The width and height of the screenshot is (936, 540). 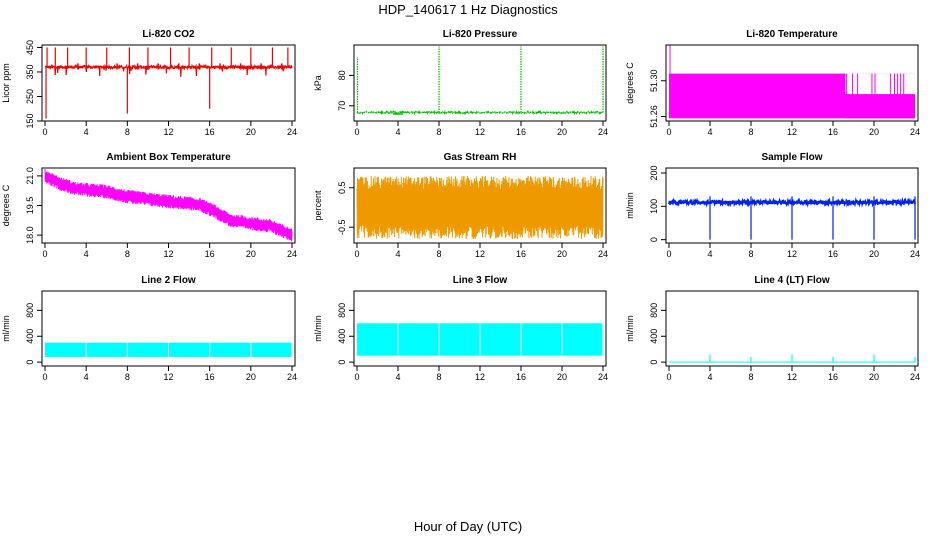 I want to click on plot-frame, so click(x=480, y=83).